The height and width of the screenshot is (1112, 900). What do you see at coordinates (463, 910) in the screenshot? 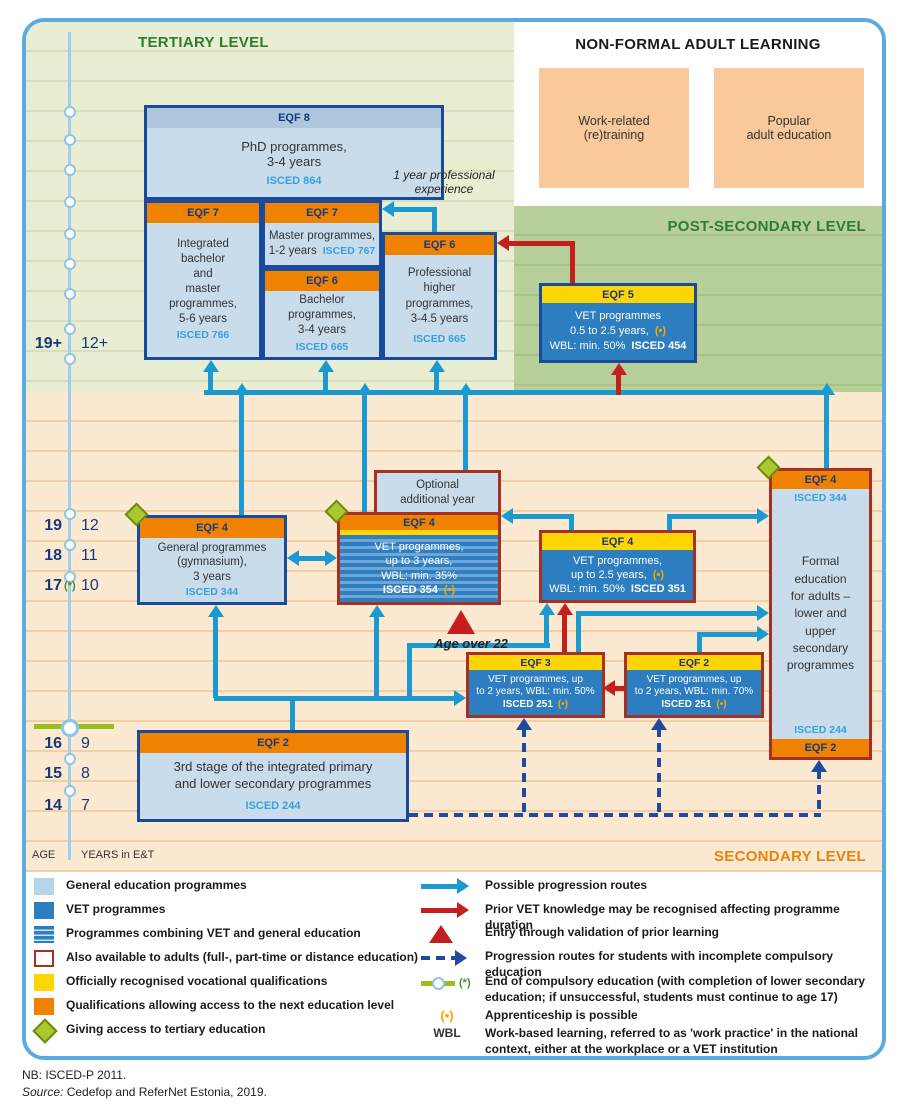
I see `red-arrow-icon` at bounding box center [463, 910].